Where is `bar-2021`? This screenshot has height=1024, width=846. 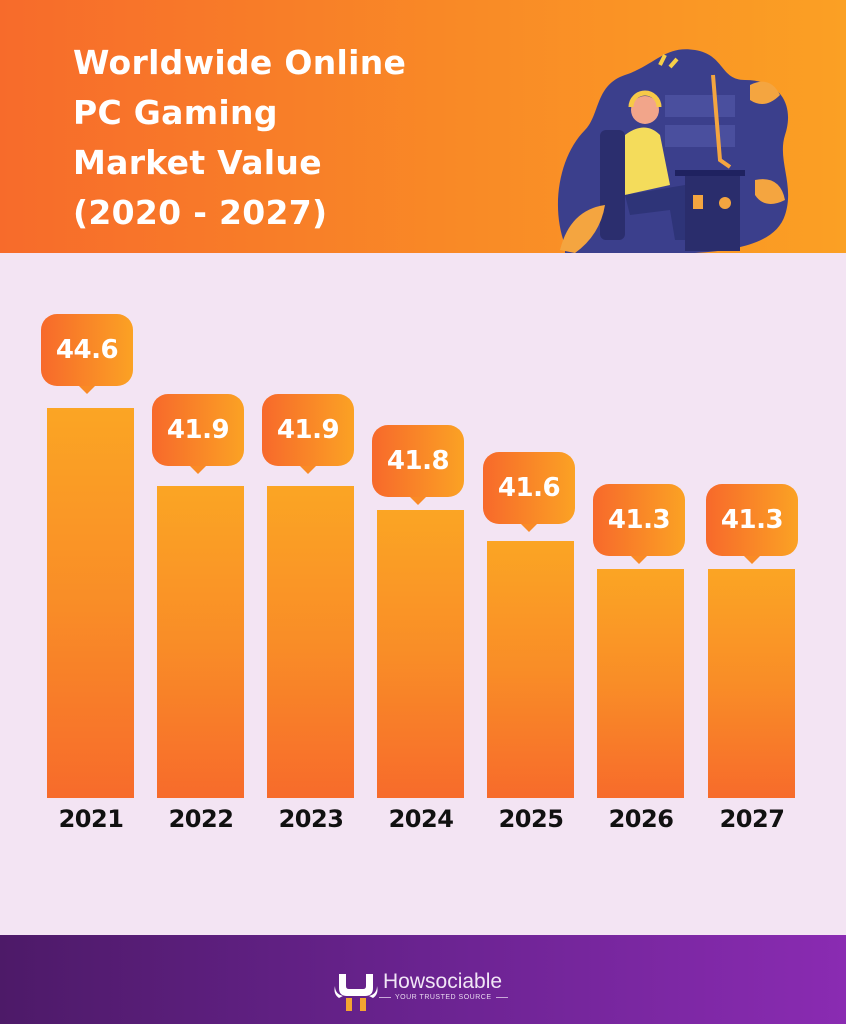 bar-2021 is located at coordinates (90, 603).